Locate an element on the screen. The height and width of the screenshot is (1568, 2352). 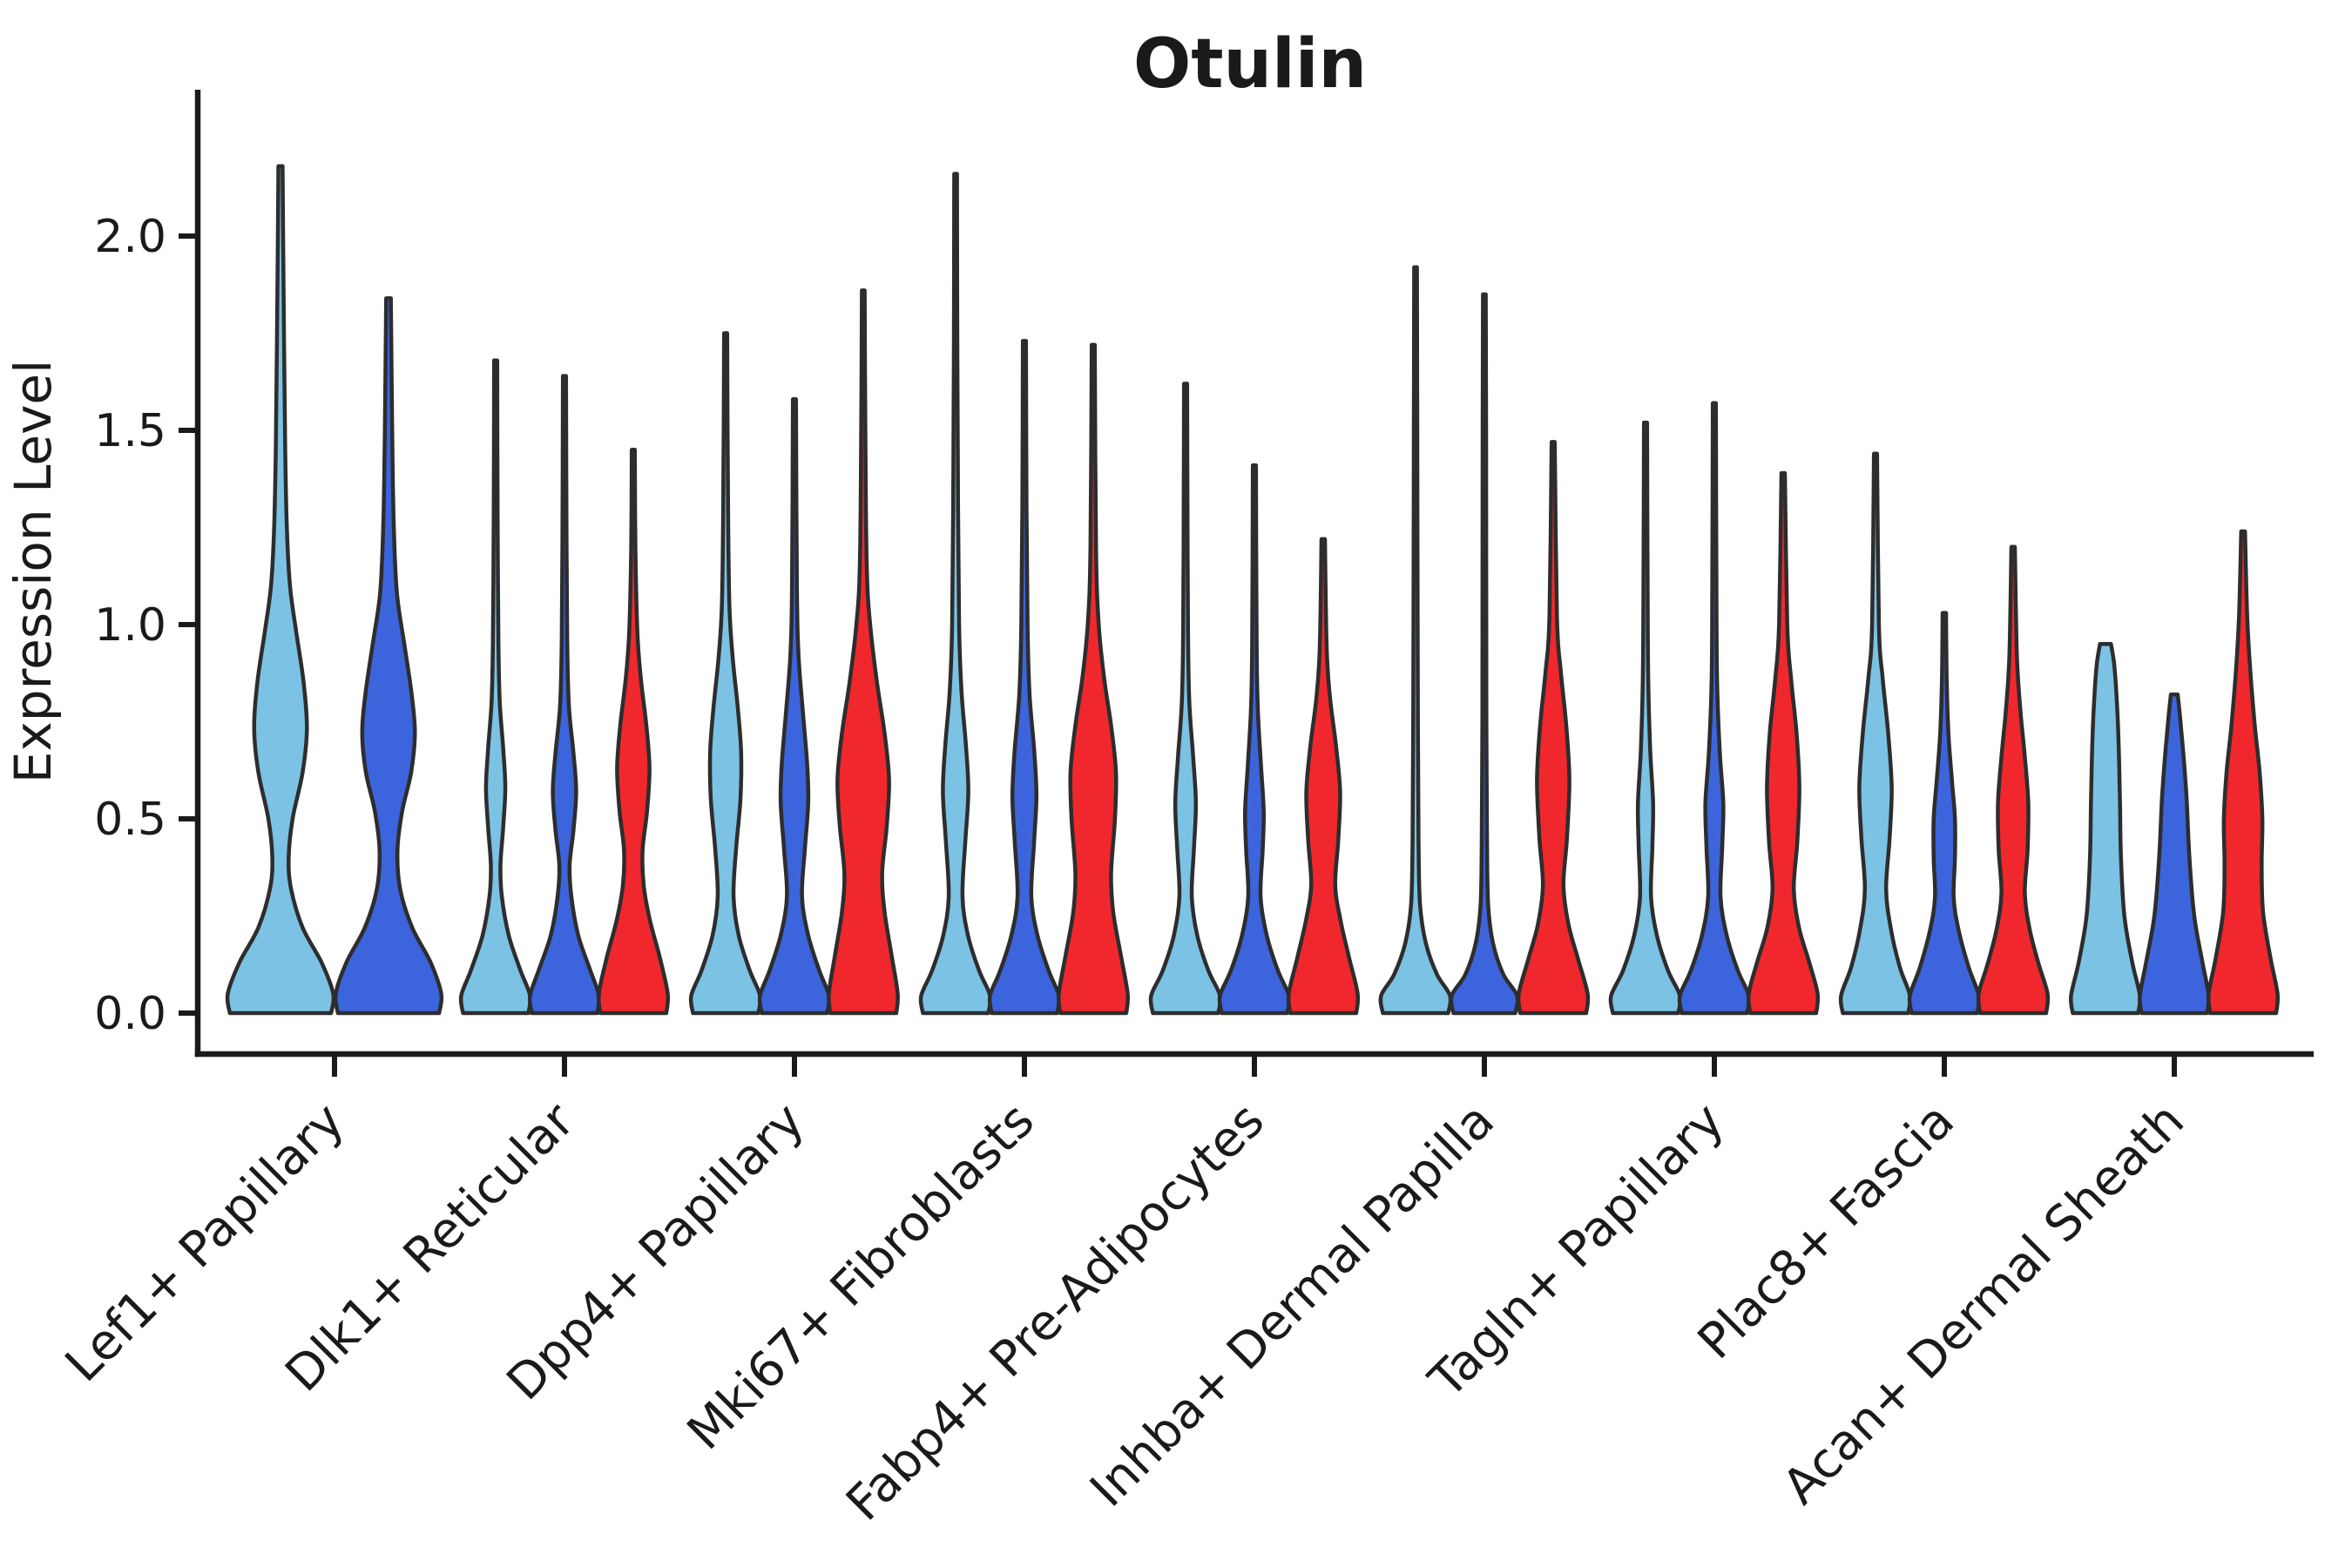
violin-acan-dermal-sheath-light-blue is located at coordinates (2105, 829).